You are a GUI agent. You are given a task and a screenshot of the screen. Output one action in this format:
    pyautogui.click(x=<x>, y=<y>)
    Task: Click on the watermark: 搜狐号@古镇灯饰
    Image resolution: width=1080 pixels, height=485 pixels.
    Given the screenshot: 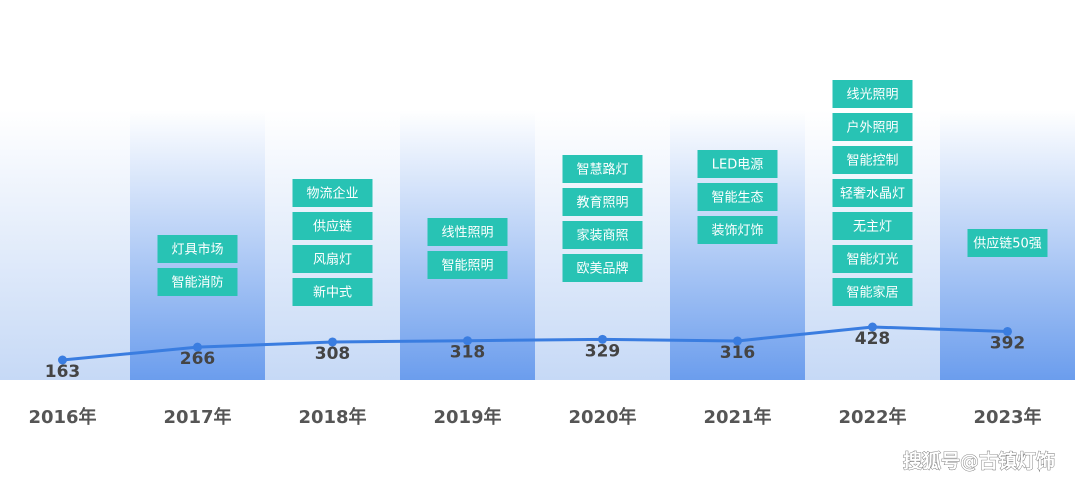 What is the action you would take?
    pyautogui.click(x=979, y=461)
    